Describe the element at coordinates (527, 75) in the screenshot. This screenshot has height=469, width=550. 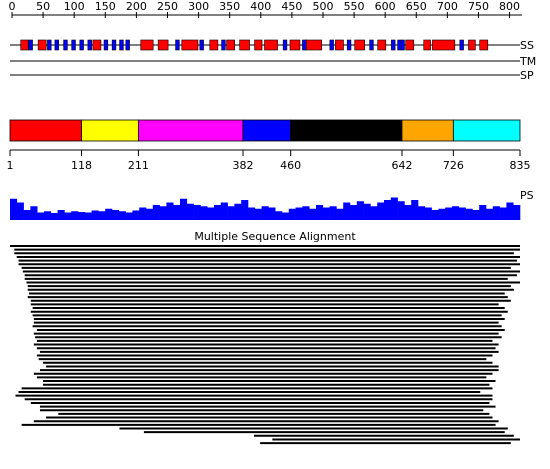
I see `track-label: SP` at that location.